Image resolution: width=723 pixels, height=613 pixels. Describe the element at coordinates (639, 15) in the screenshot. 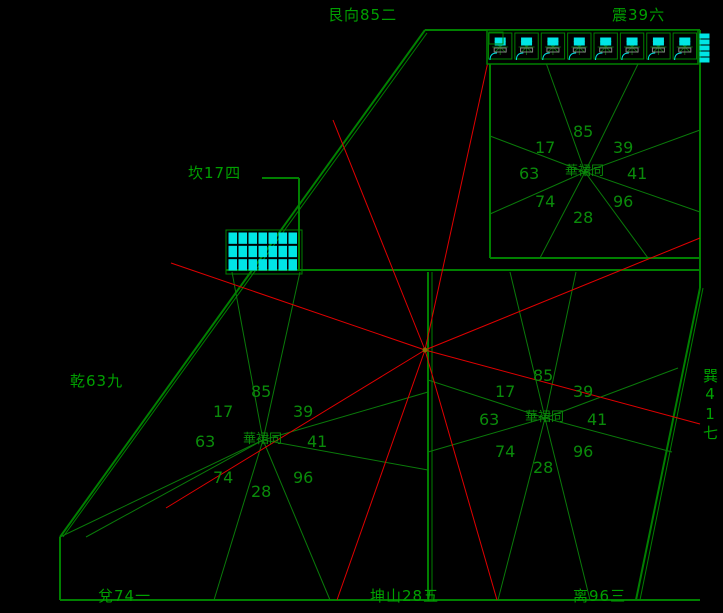

I see `direction-label-zhen: 震39六` at that location.